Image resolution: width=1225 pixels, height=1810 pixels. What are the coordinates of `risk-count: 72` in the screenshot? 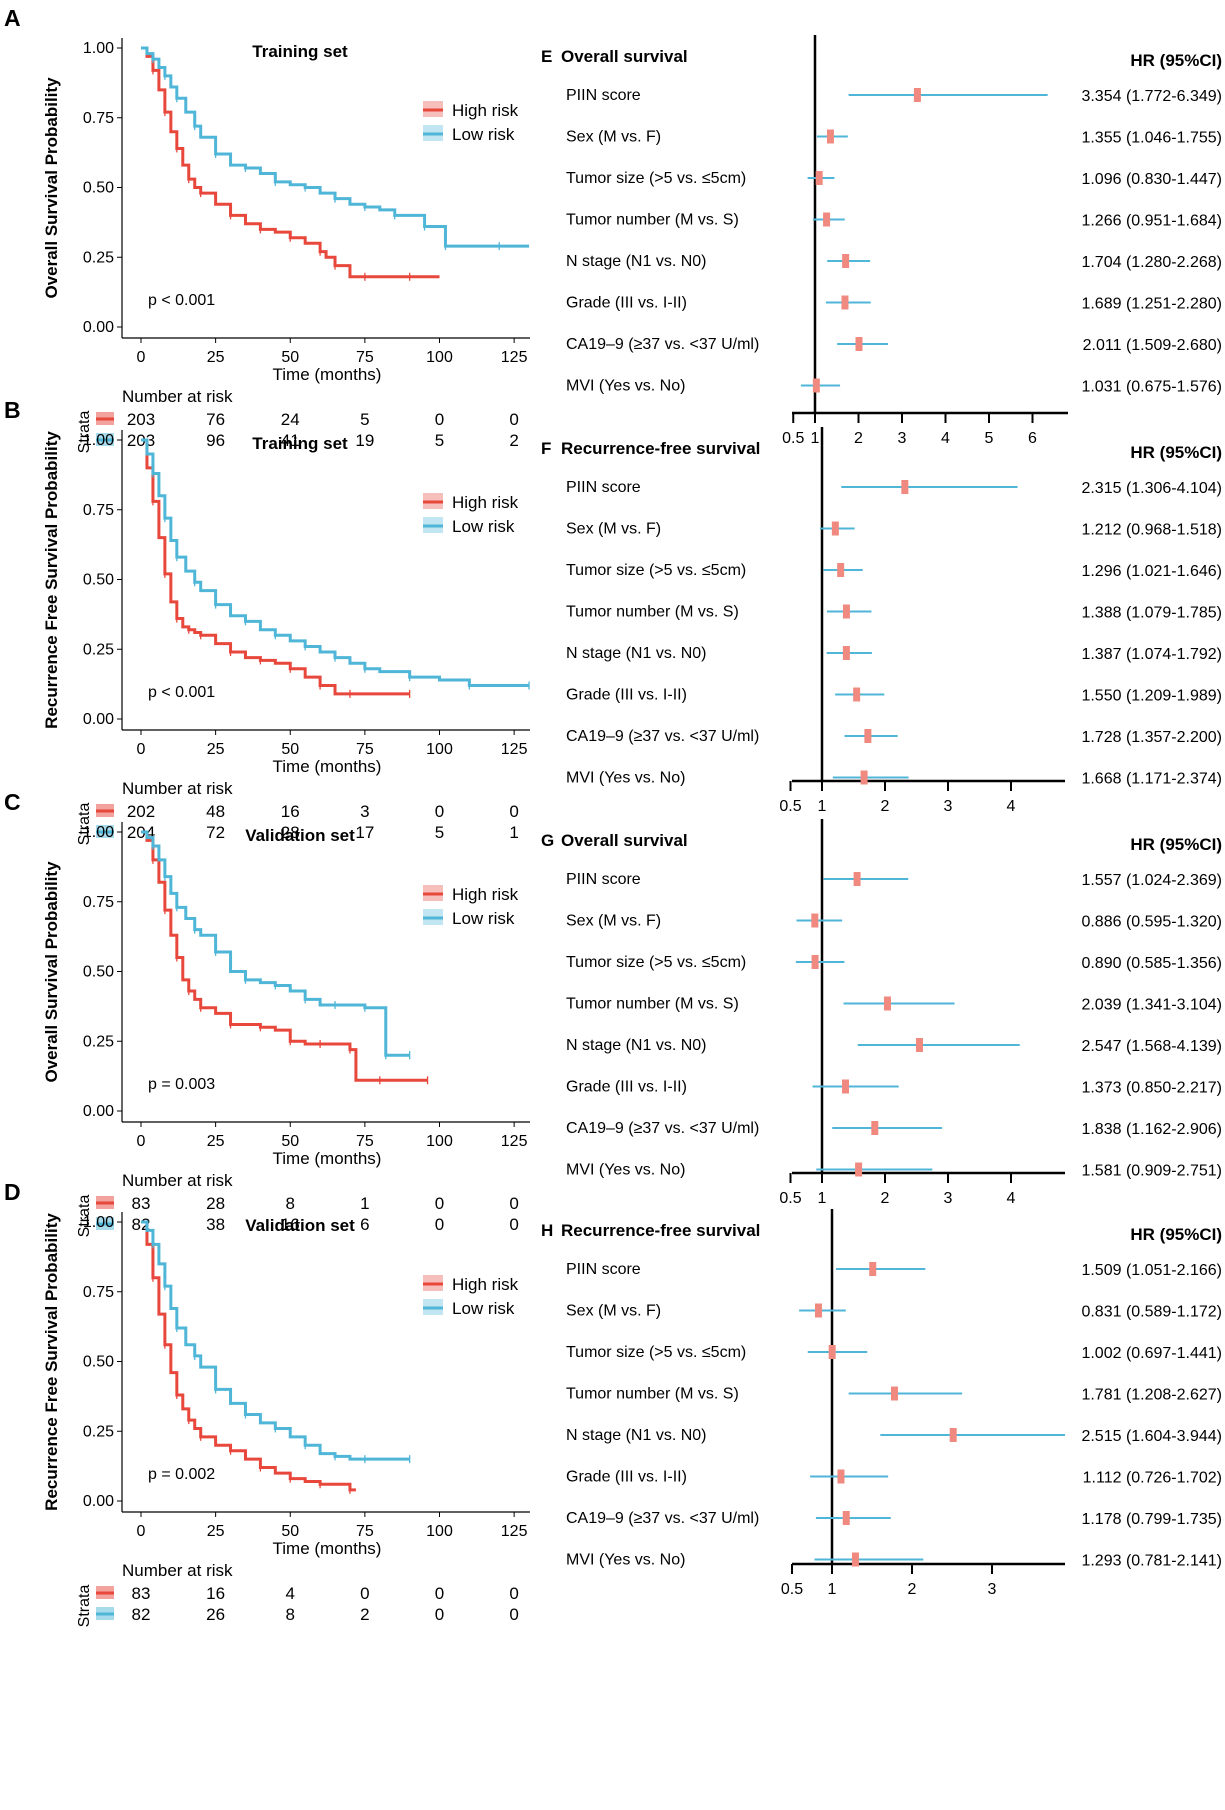 It's located at (215, 832).